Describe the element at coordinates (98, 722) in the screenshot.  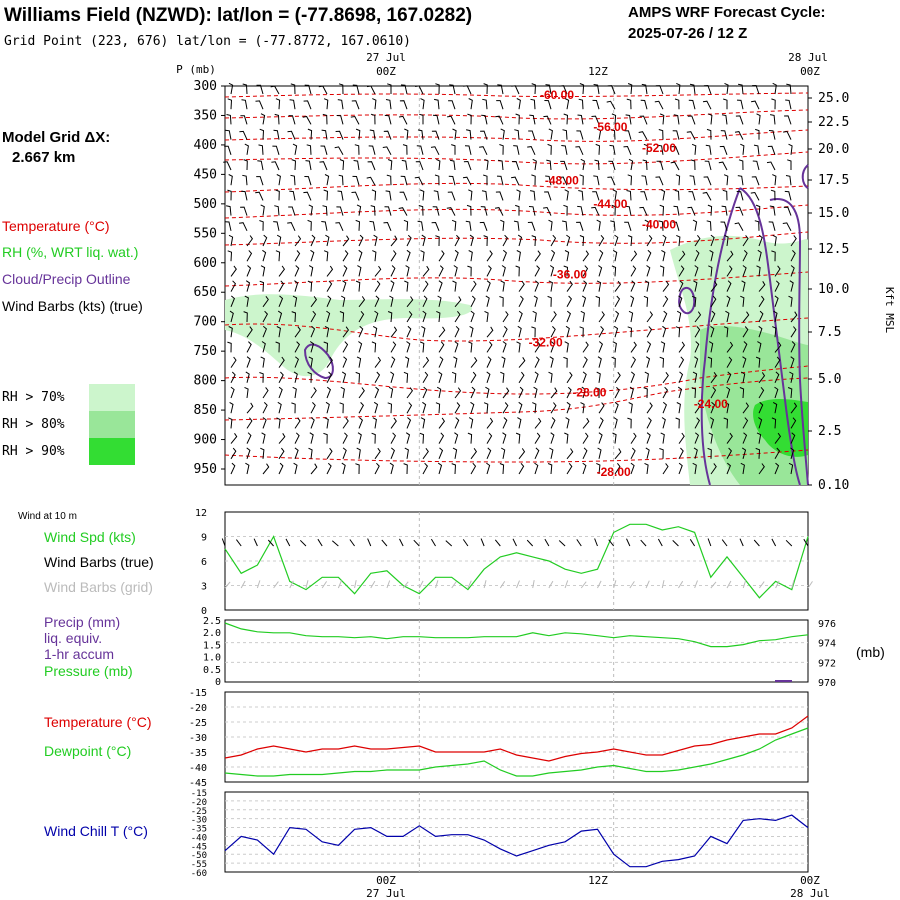
I see `temp-label: Temperature (°C)` at that location.